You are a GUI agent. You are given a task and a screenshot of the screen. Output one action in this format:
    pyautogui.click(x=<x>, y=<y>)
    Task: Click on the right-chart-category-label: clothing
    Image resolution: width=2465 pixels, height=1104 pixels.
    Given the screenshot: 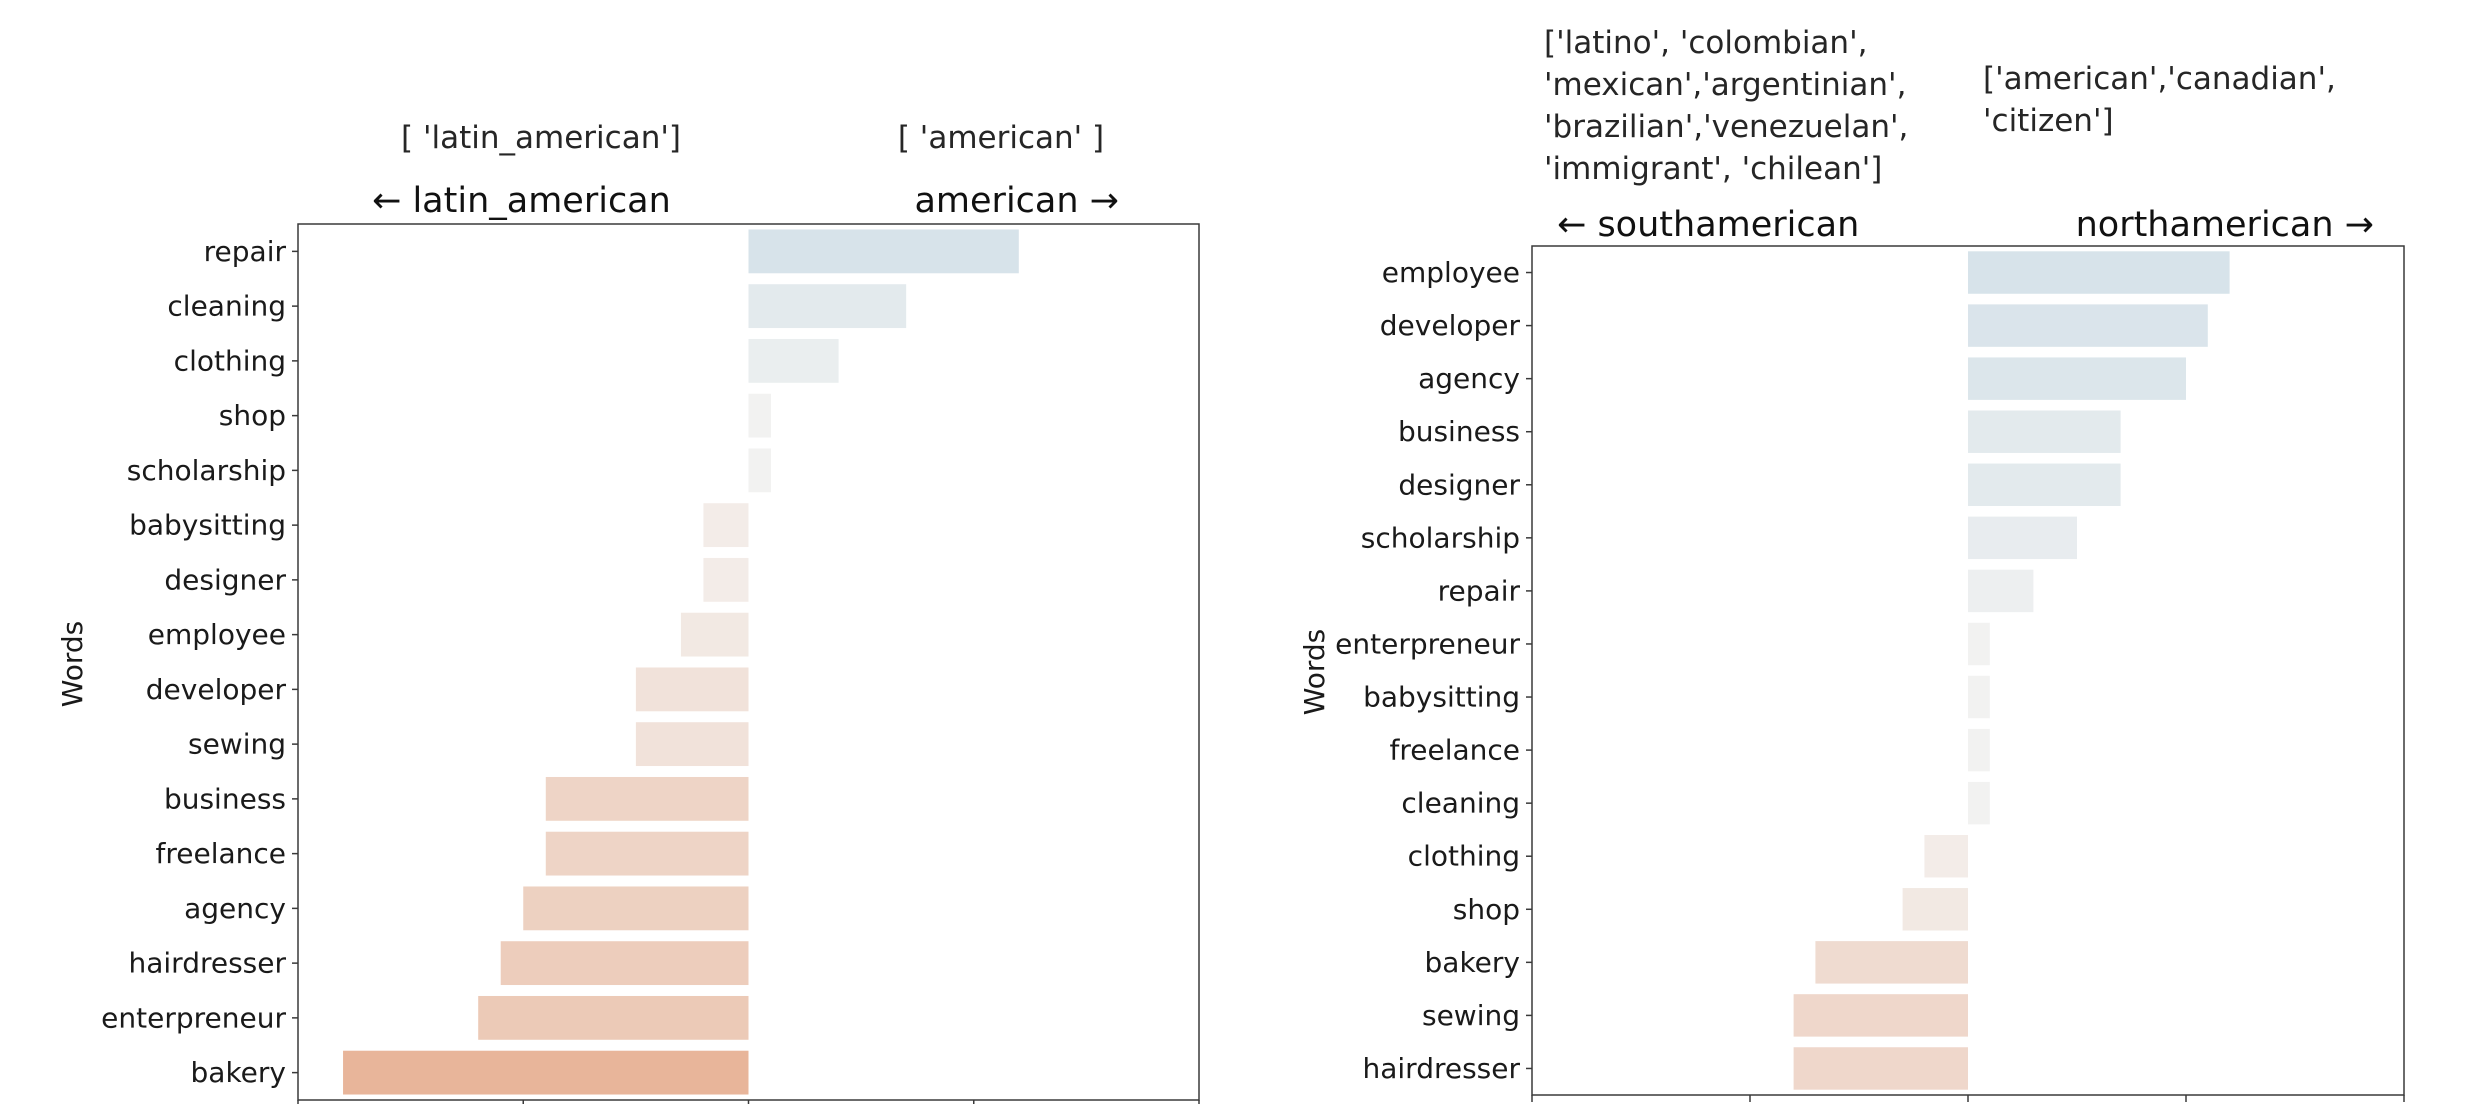 What is the action you would take?
    pyautogui.click(x=1464, y=856)
    